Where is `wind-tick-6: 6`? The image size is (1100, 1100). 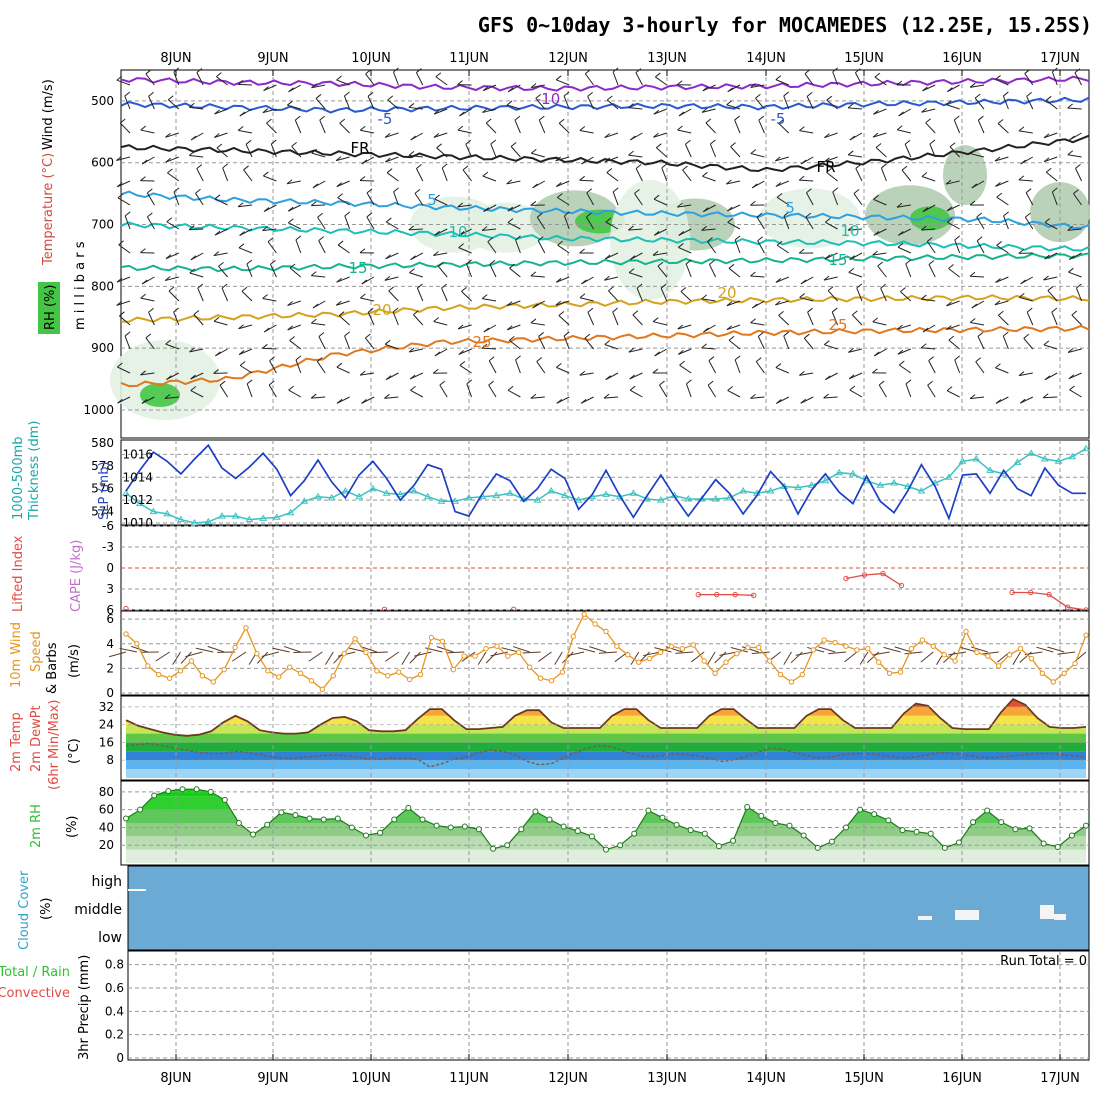
wind-tick-6: 6 is located at coordinates (110, 619).